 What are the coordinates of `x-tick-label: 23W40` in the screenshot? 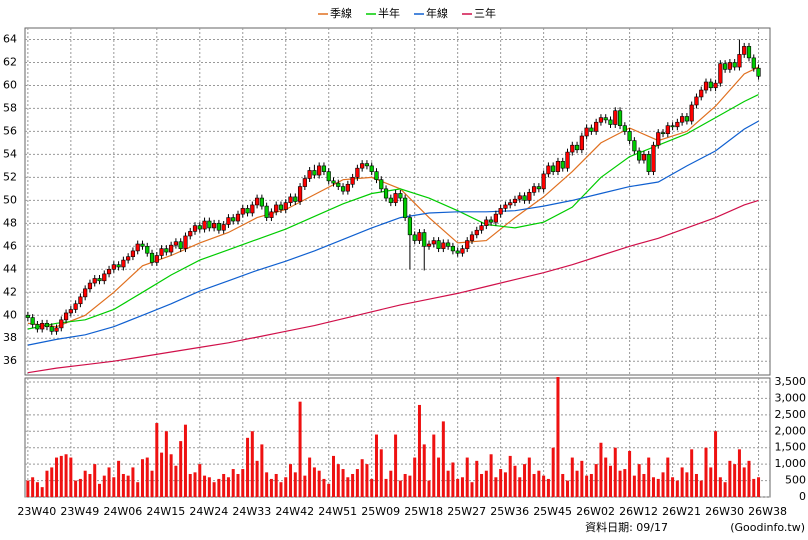 It's located at (36, 511).